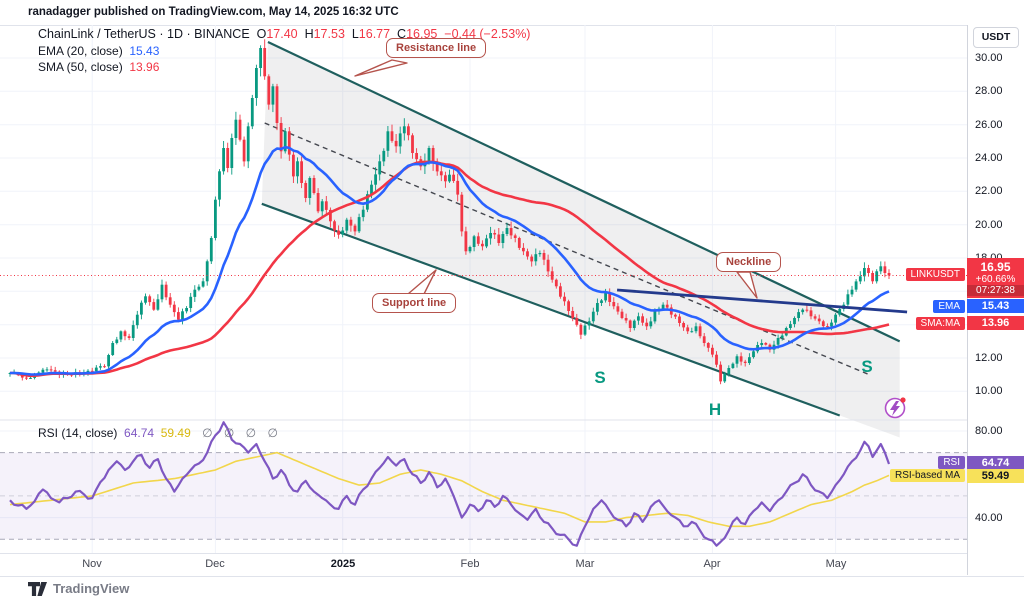  Describe the element at coordinates (215, 564) in the screenshot. I see `time-tick-Dec: Dec` at that location.